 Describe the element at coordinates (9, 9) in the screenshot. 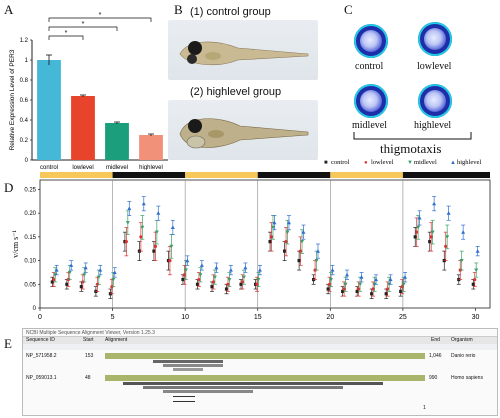

I see `panel-a-label: A` at that location.